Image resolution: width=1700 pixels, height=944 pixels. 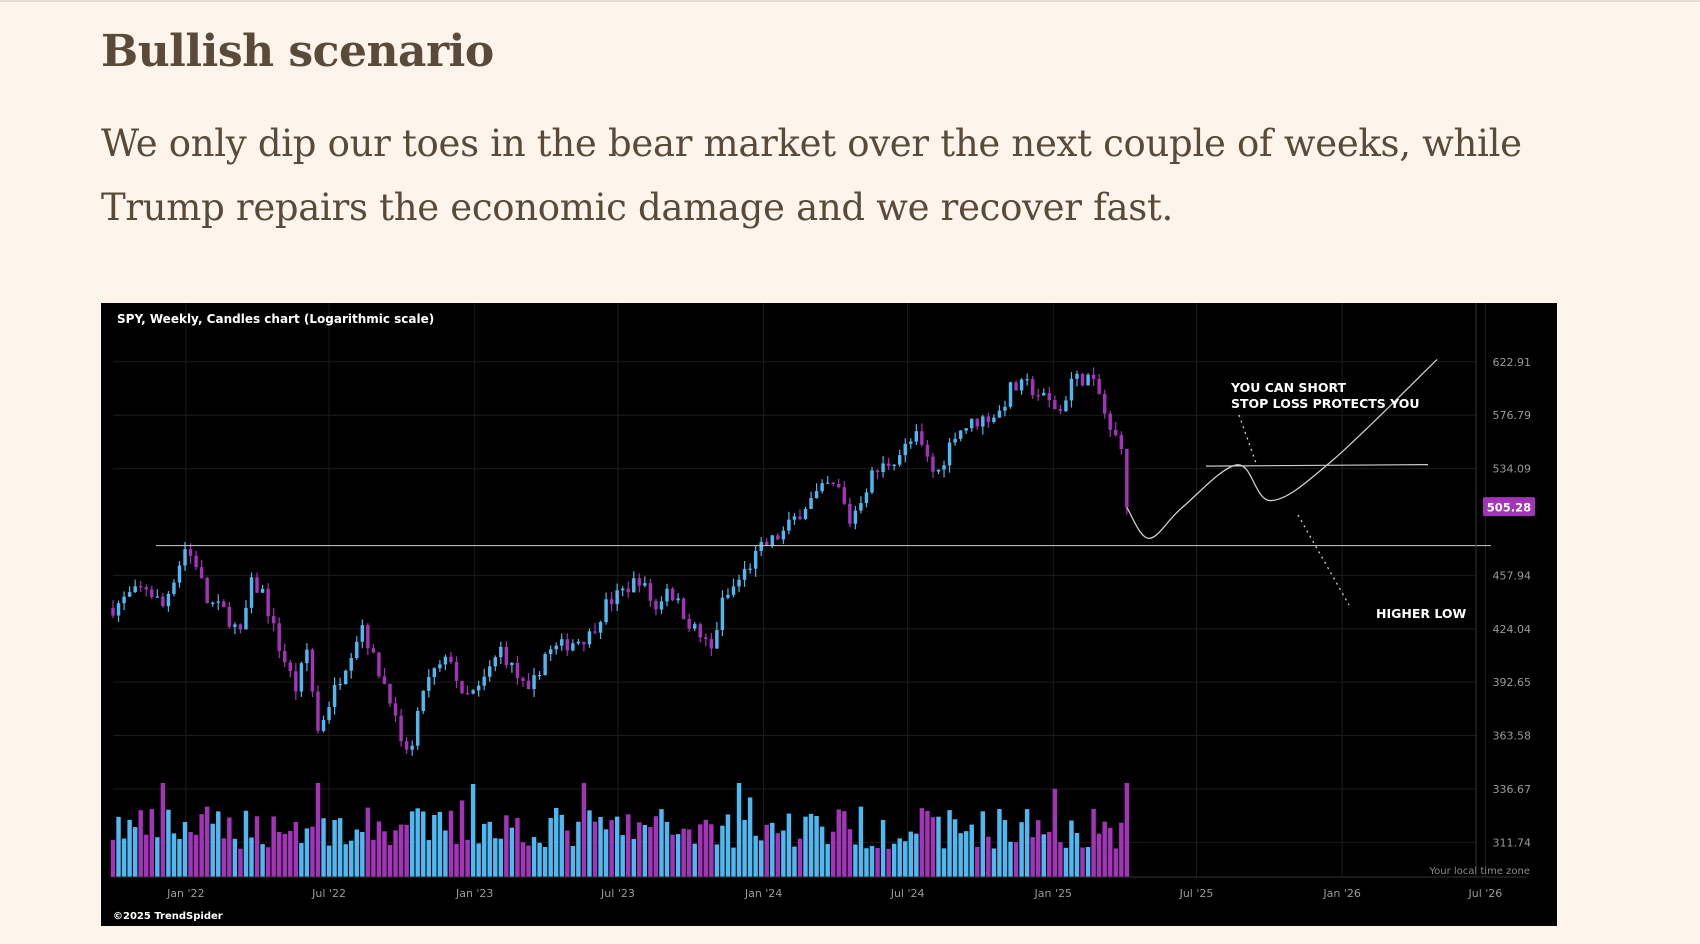 I want to click on x-tick-label: Jan '26, so click(x=1341, y=893).